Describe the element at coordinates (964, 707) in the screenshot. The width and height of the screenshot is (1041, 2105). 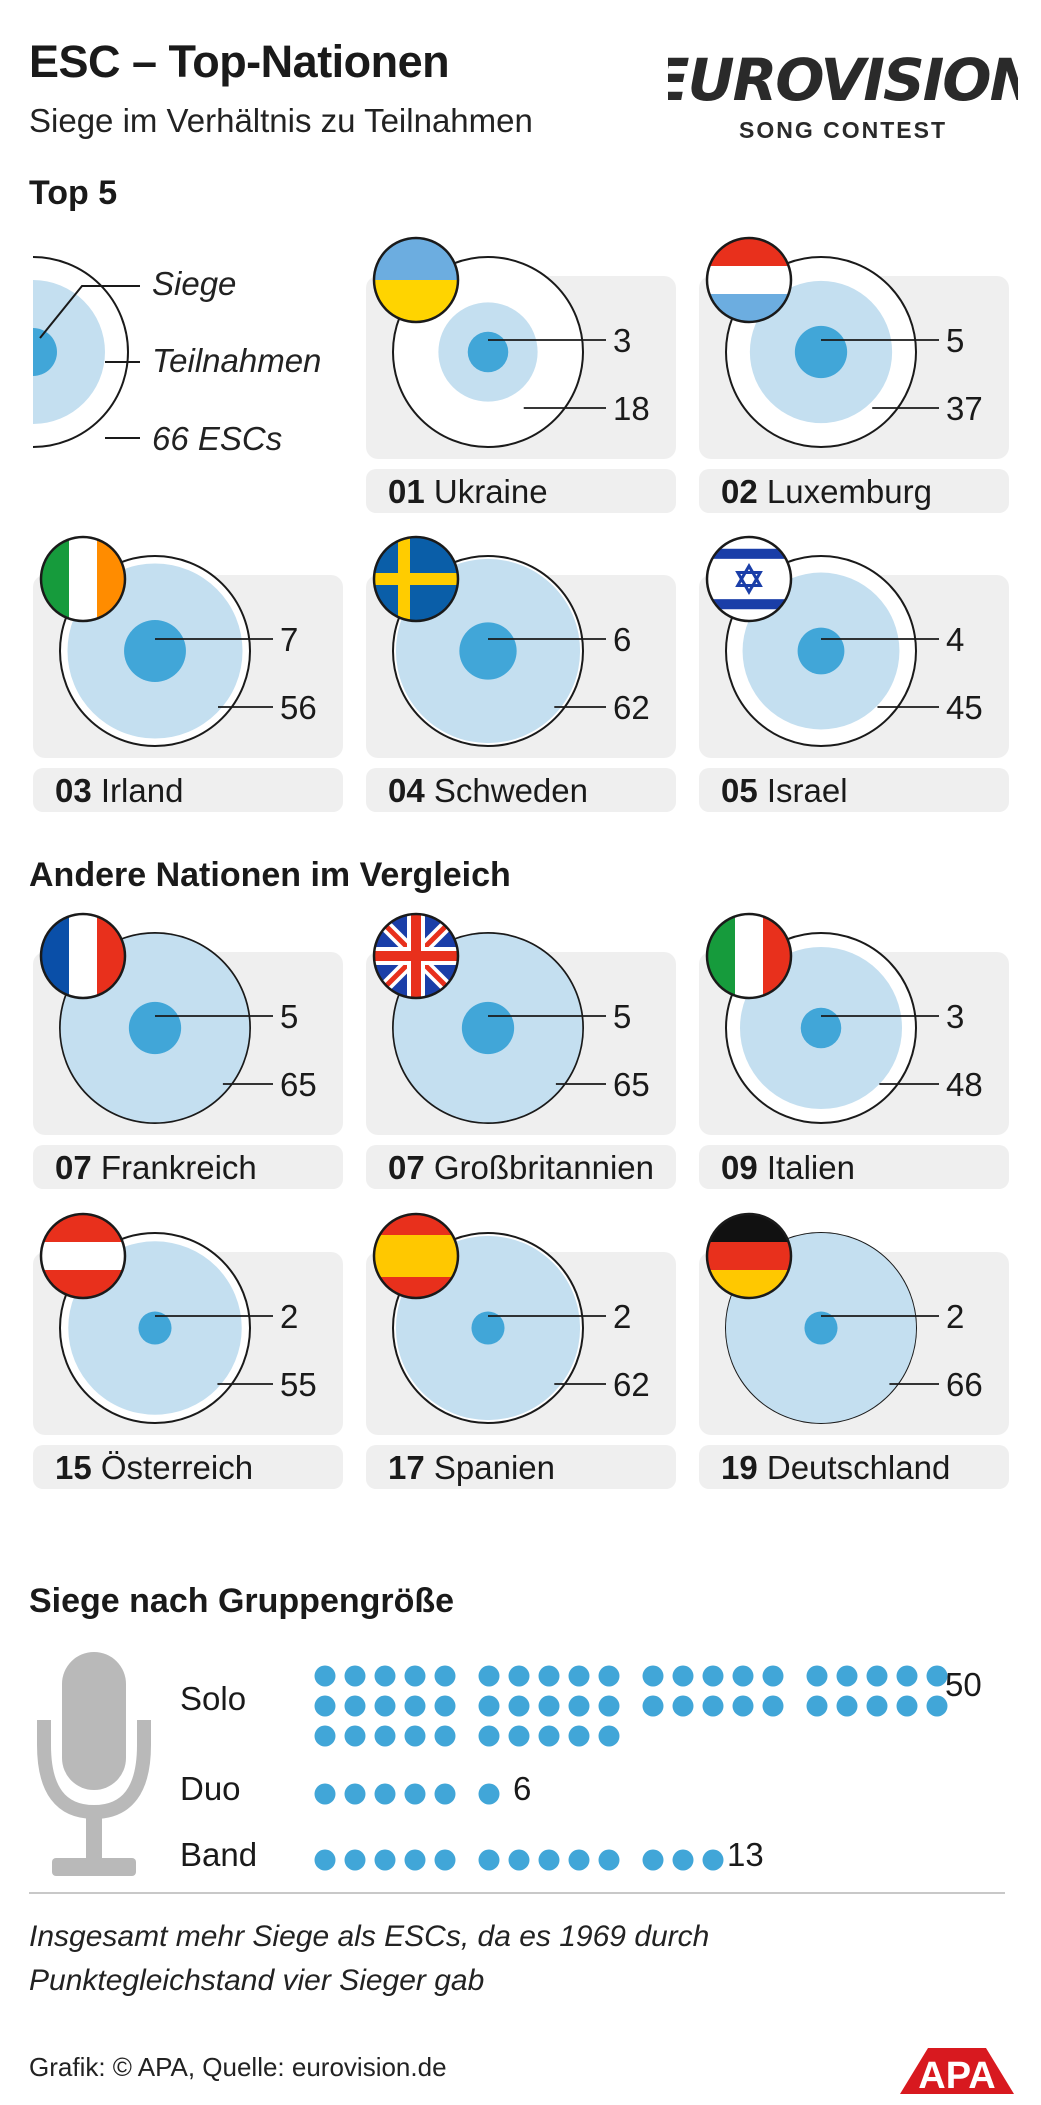
I see `value-participations: 45` at that location.